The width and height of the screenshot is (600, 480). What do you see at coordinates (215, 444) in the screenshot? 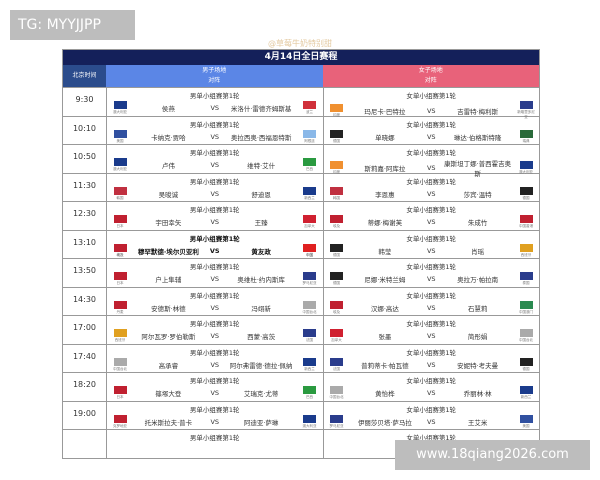
I see `men-match: 男单小组赛第1轮` at bounding box center [215, 444].